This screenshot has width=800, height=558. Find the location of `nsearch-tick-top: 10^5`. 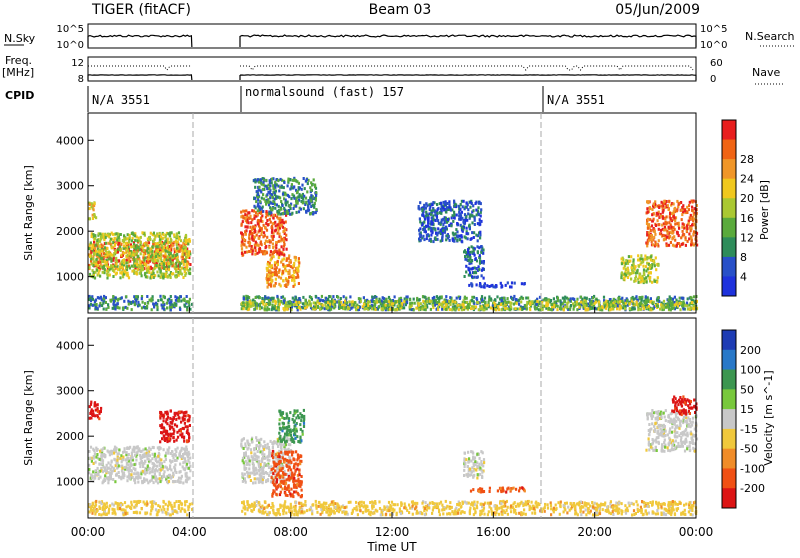

nsearch-tick-top: 10^5 is located at coordinates (713, 29).